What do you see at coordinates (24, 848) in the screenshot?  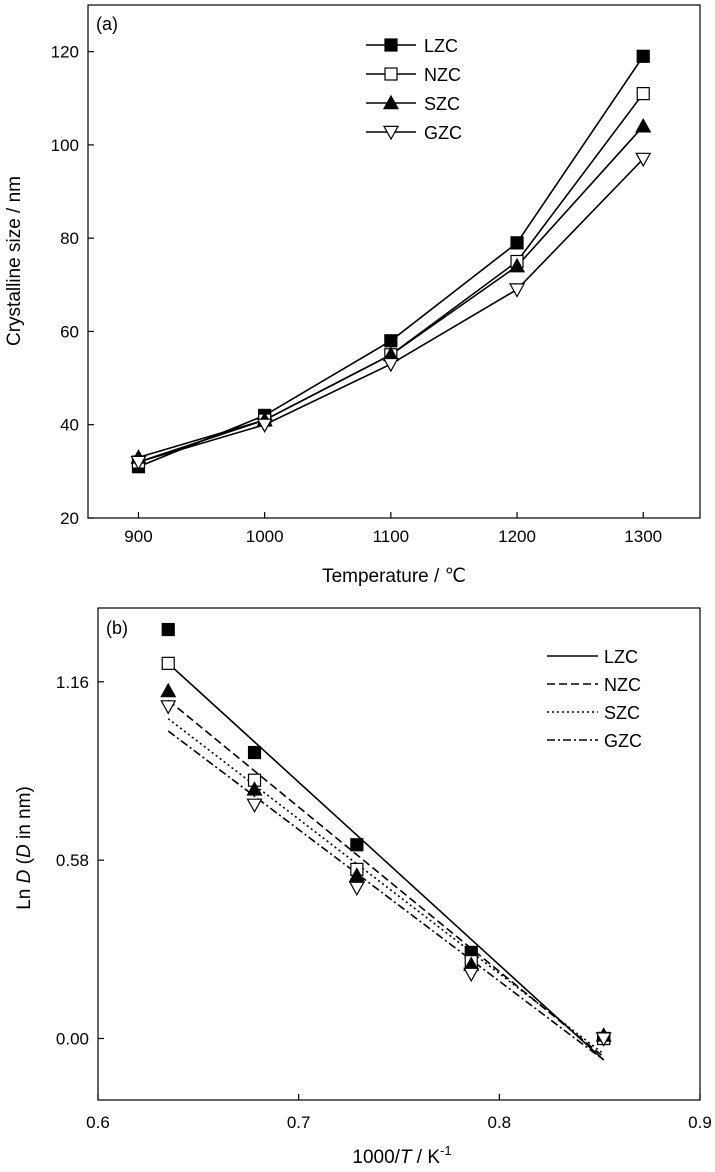 I see `panel-b-ylabel: Ln D (D in nm)` at bounding box center [24, 848].